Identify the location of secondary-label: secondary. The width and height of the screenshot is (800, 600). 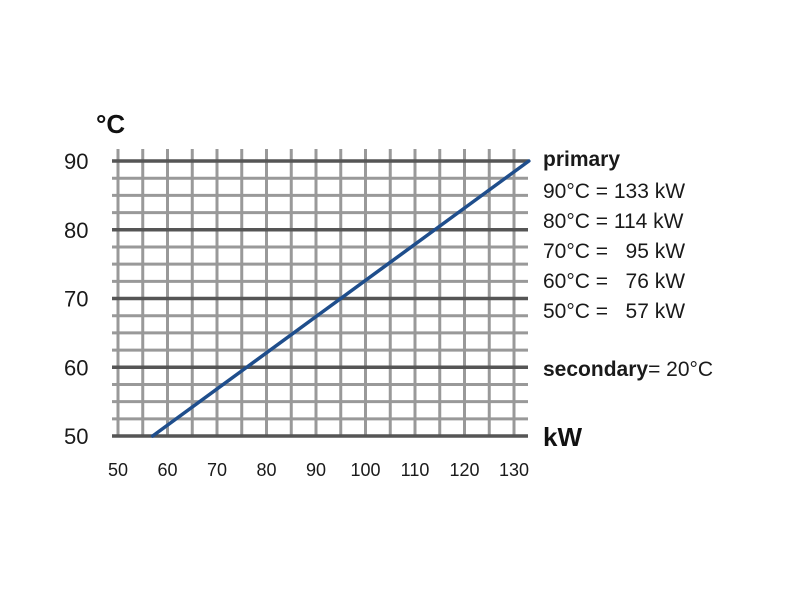
(596, 369).